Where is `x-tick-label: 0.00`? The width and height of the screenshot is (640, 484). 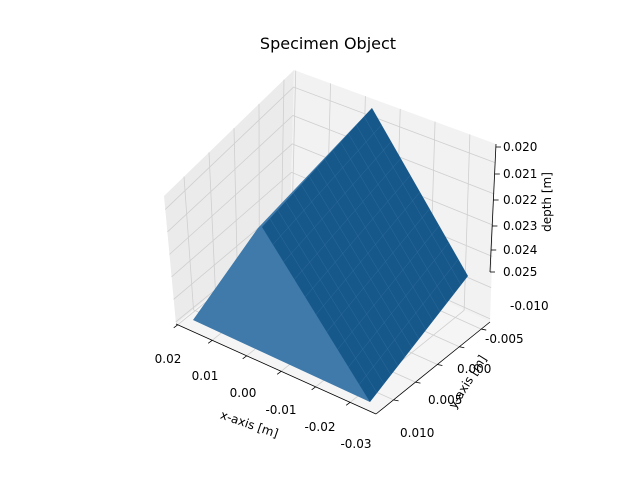 x-tick-label: 0.00 is located at coordinates (243, 393).